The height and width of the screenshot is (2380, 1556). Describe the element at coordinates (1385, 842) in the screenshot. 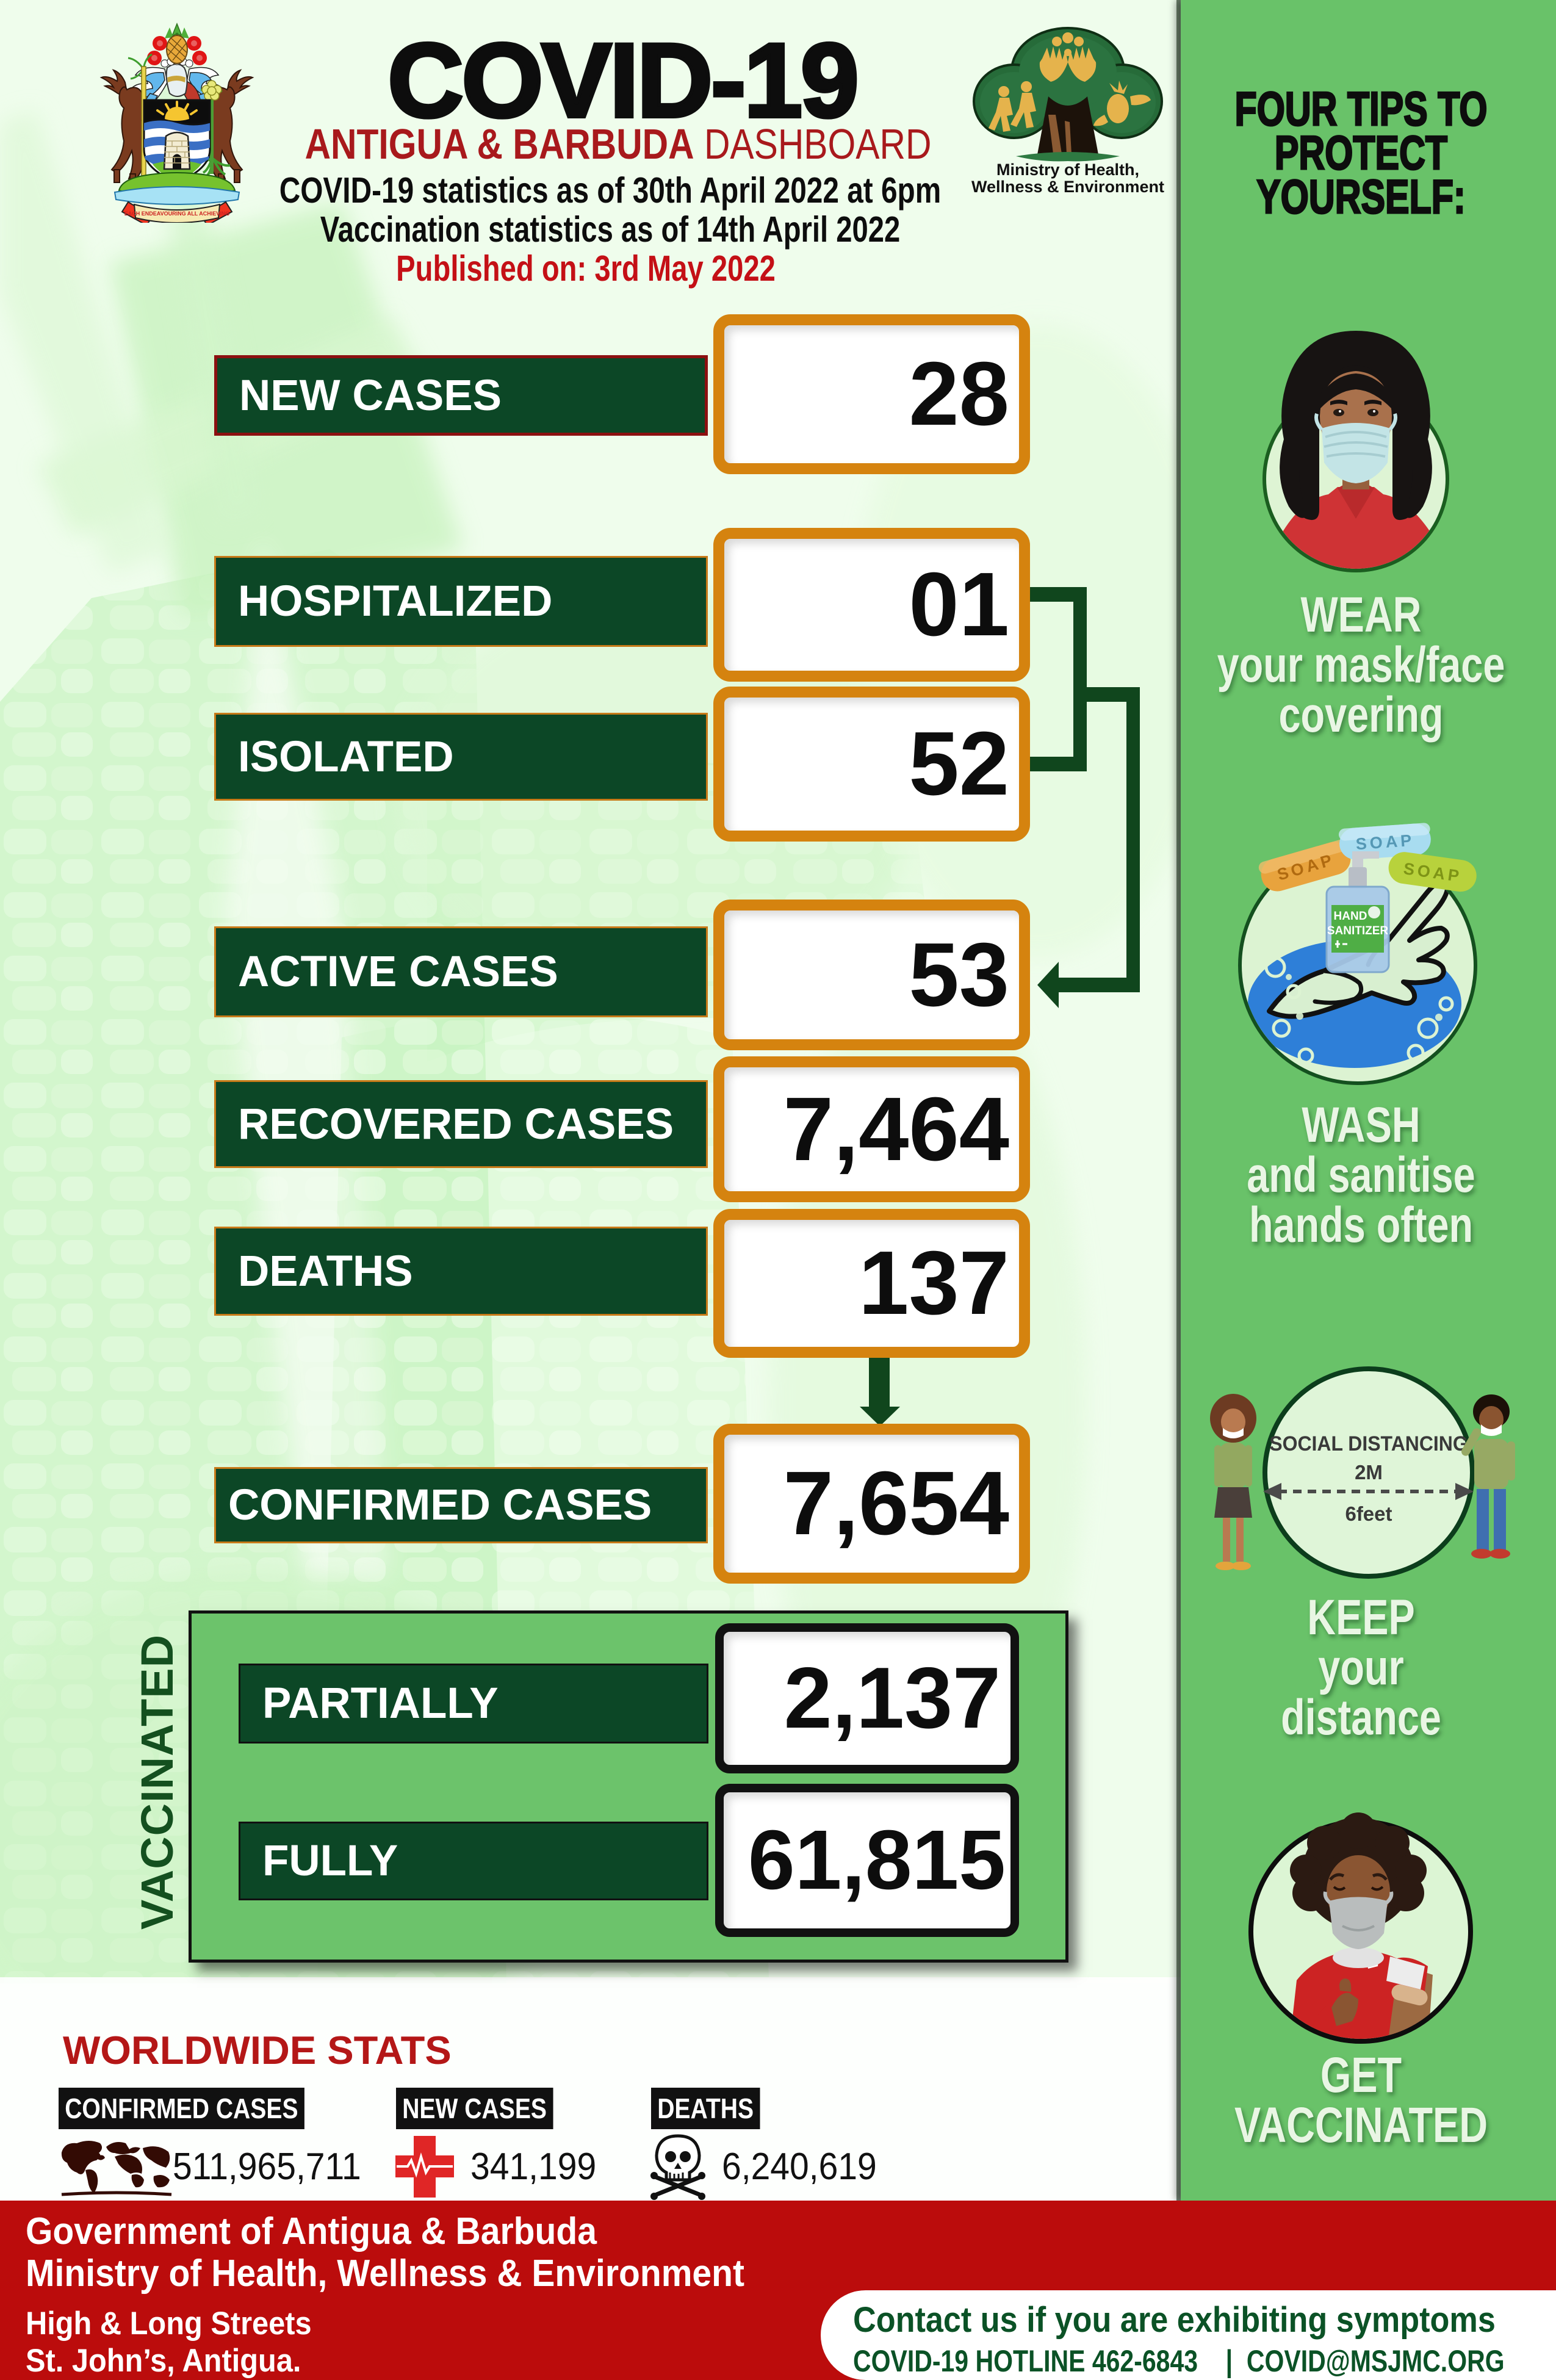

I see `svg-text: SOAP` at that location.